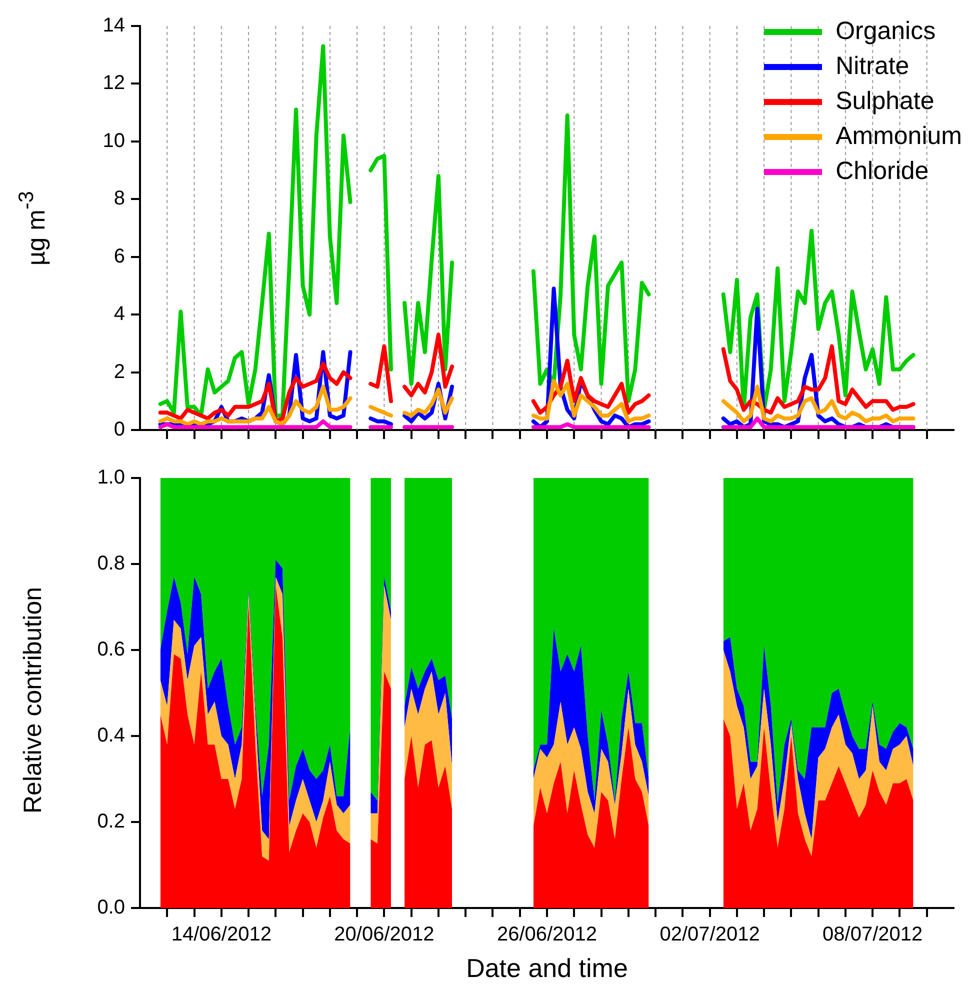 The height and width of the screenshot is (997, 975). I want to click on x-tick-label: 26/06/2012, so click(547, 935).